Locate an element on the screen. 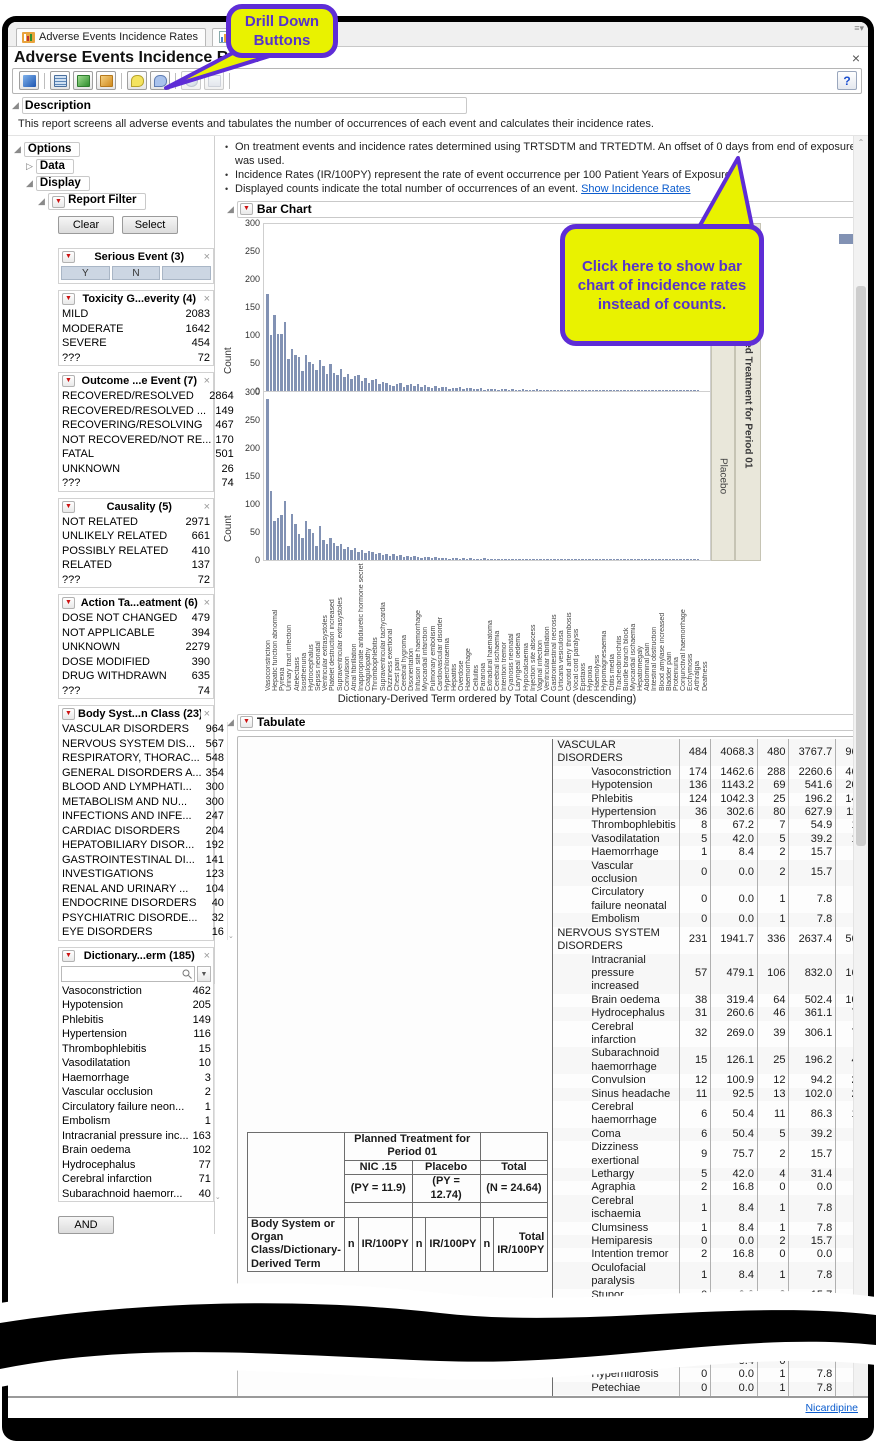  filter-item: Brain oedema 102 is located at coordinates (136, 1150).